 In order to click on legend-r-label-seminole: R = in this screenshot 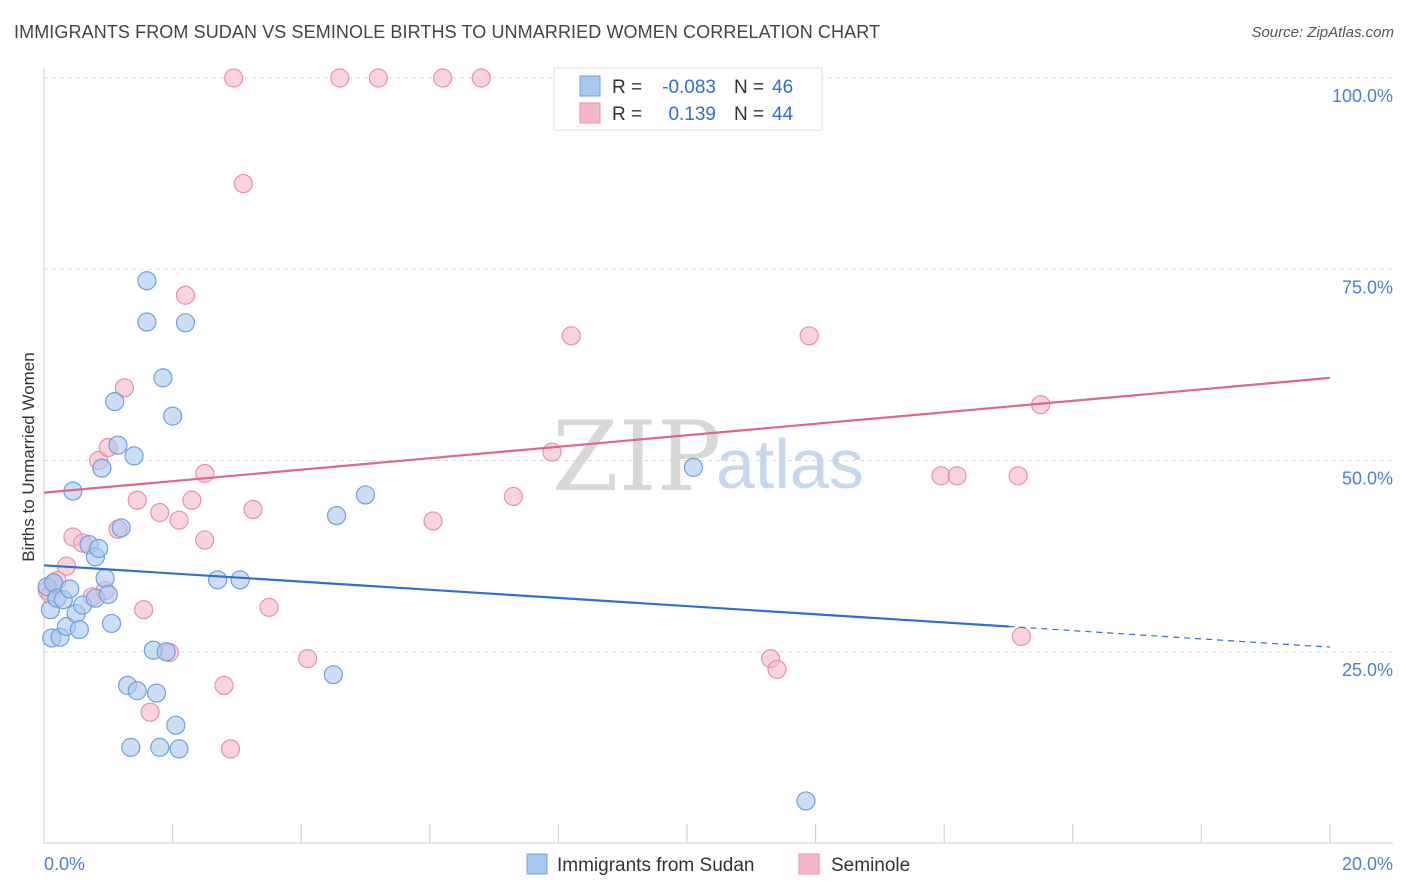, I will do `click(627, 114)`.